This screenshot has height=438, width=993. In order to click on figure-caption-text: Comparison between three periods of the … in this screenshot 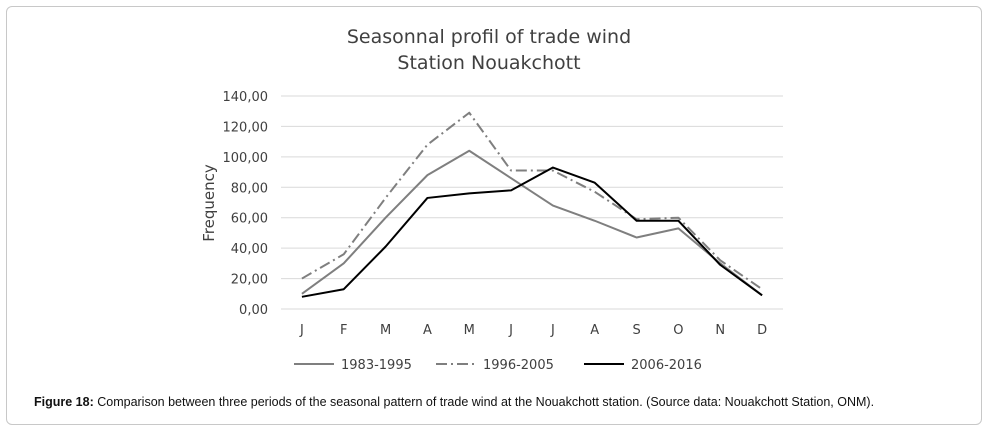, I will do `click(484, 402)`.